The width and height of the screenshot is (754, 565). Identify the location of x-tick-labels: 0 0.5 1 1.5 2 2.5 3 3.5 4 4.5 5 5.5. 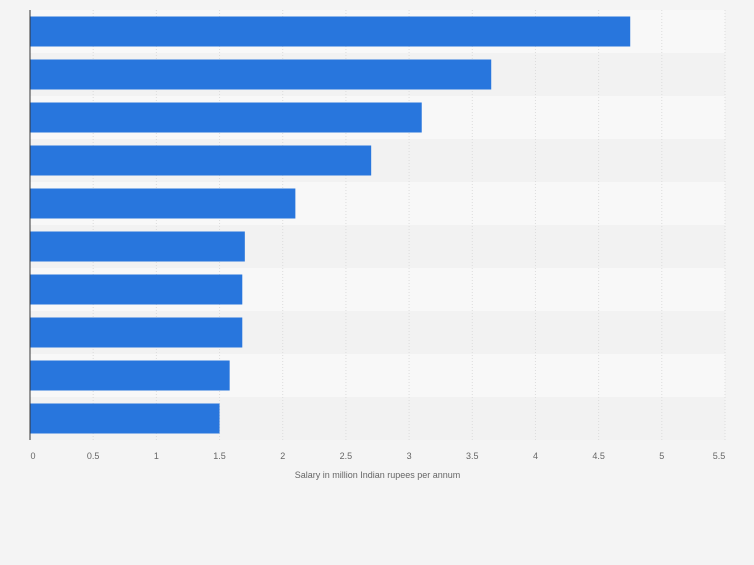
(377, 456).